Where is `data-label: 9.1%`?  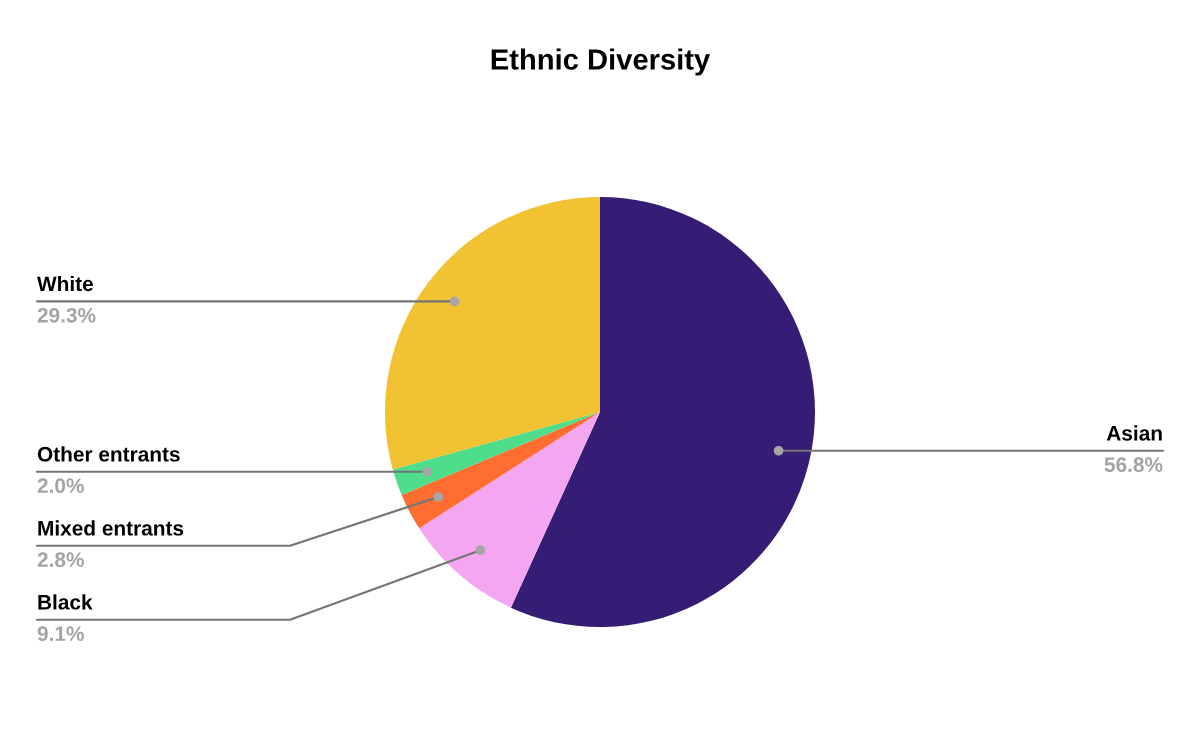 data-label: 9.1% is located at coordinates (60, 634).